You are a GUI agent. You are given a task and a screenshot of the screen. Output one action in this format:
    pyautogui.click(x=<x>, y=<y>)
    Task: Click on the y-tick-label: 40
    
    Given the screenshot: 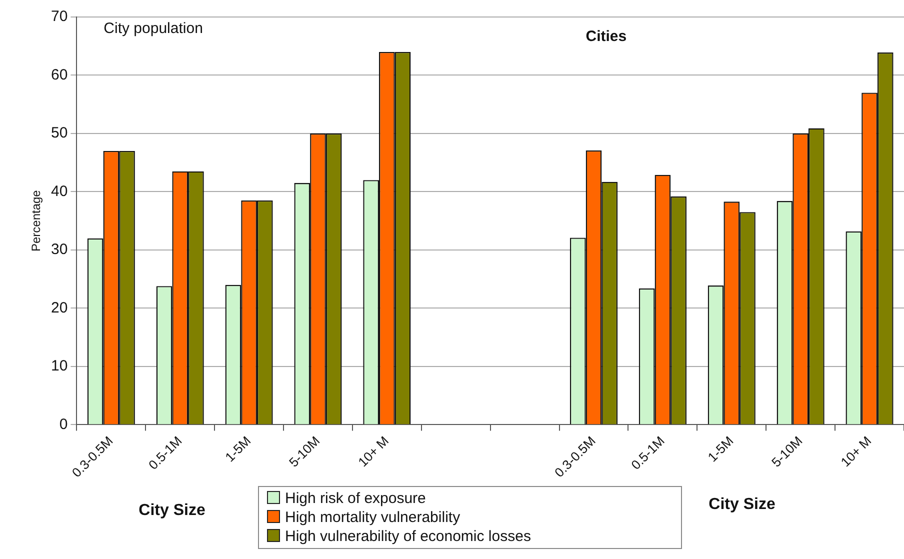 What is the action you would take?
    pyautogui.click(x=59, y=191)
    